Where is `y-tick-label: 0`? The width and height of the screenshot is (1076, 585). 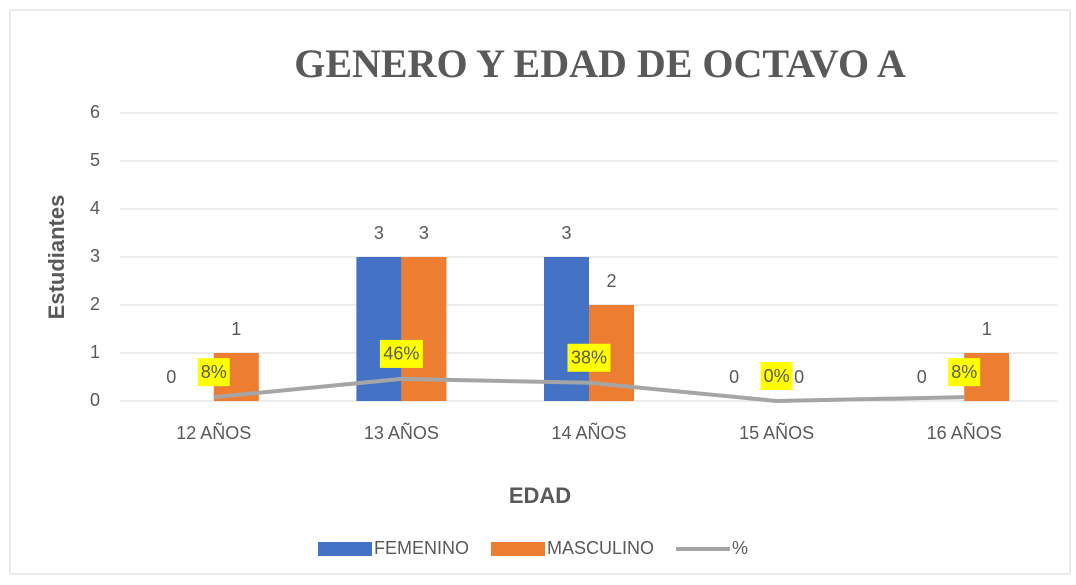
y-tick-label: 0 is located at coordinates (95, 400).